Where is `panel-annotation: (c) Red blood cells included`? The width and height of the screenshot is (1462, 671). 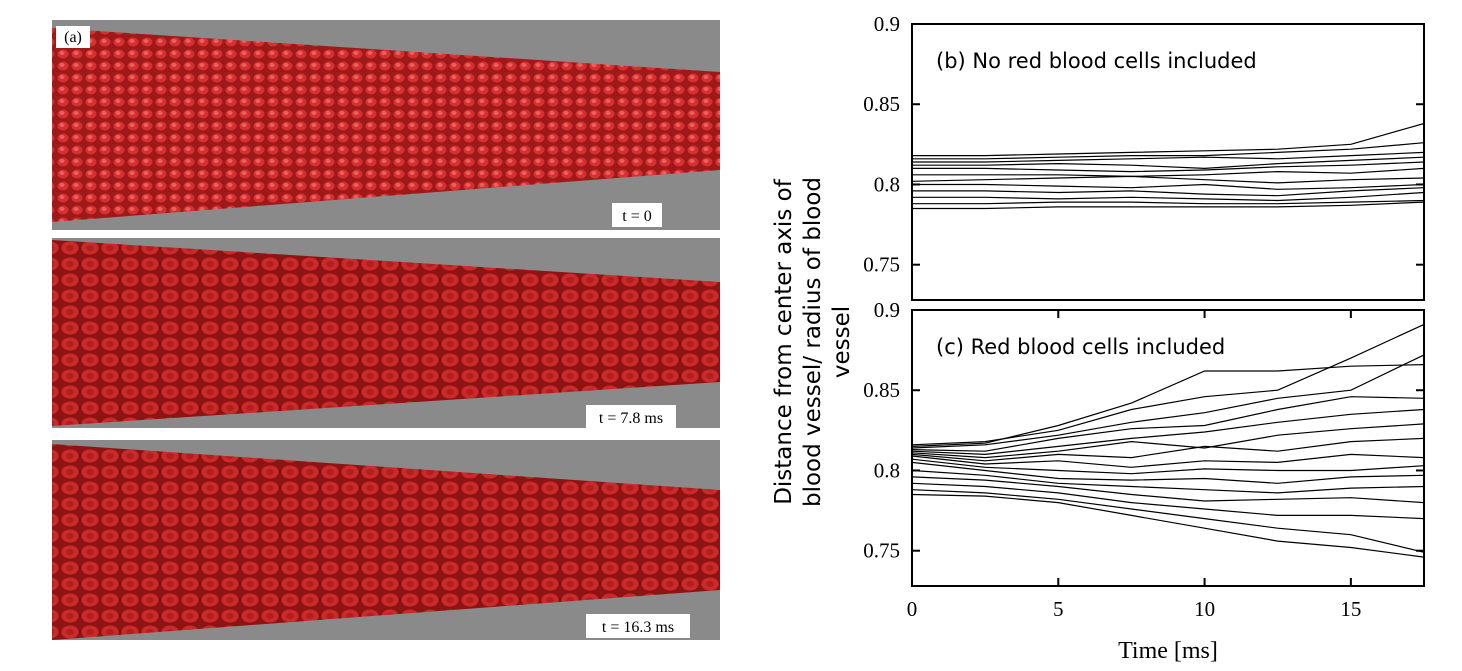 panel-annotation: (c) Red blood cells included is located at coordinates (1080, 347).